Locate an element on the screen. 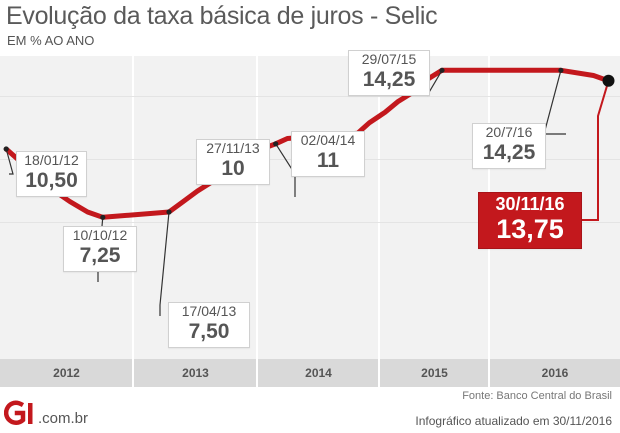 This screenshot has height=433, width=620. g1-logo-icon is located at coordinates (18, 412).